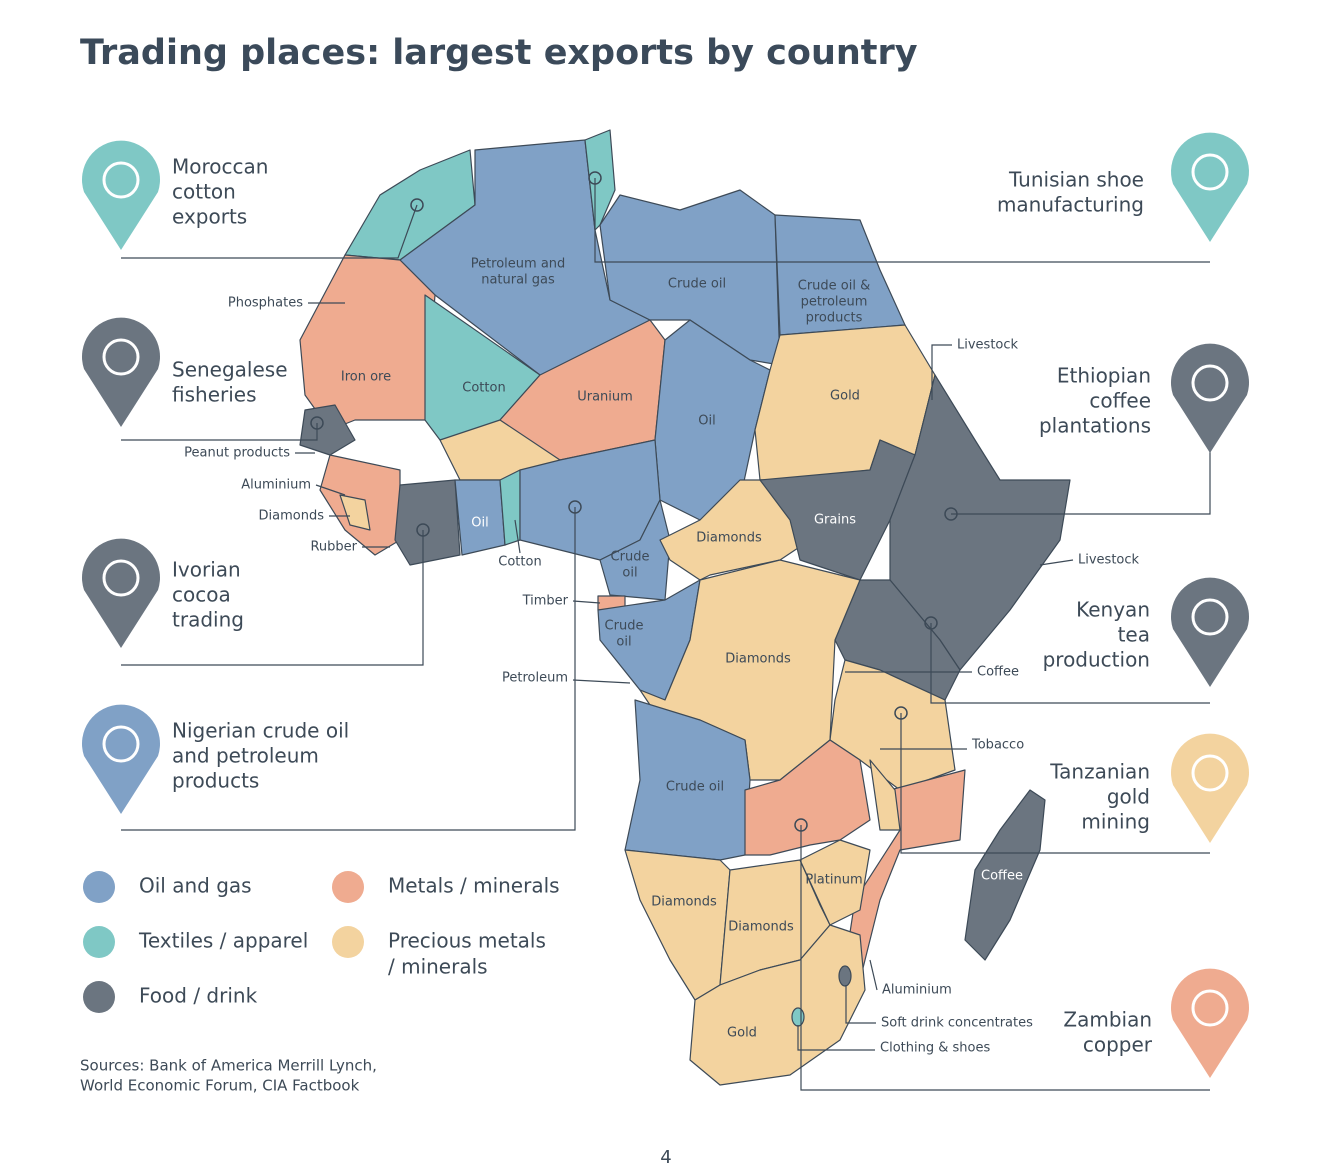 This screenshot has width=1342, height=1174. What do you see at coordinates (1134, 635) in the screenshot?
I see `callout-text: tea` at bounding box center [1134, 635].